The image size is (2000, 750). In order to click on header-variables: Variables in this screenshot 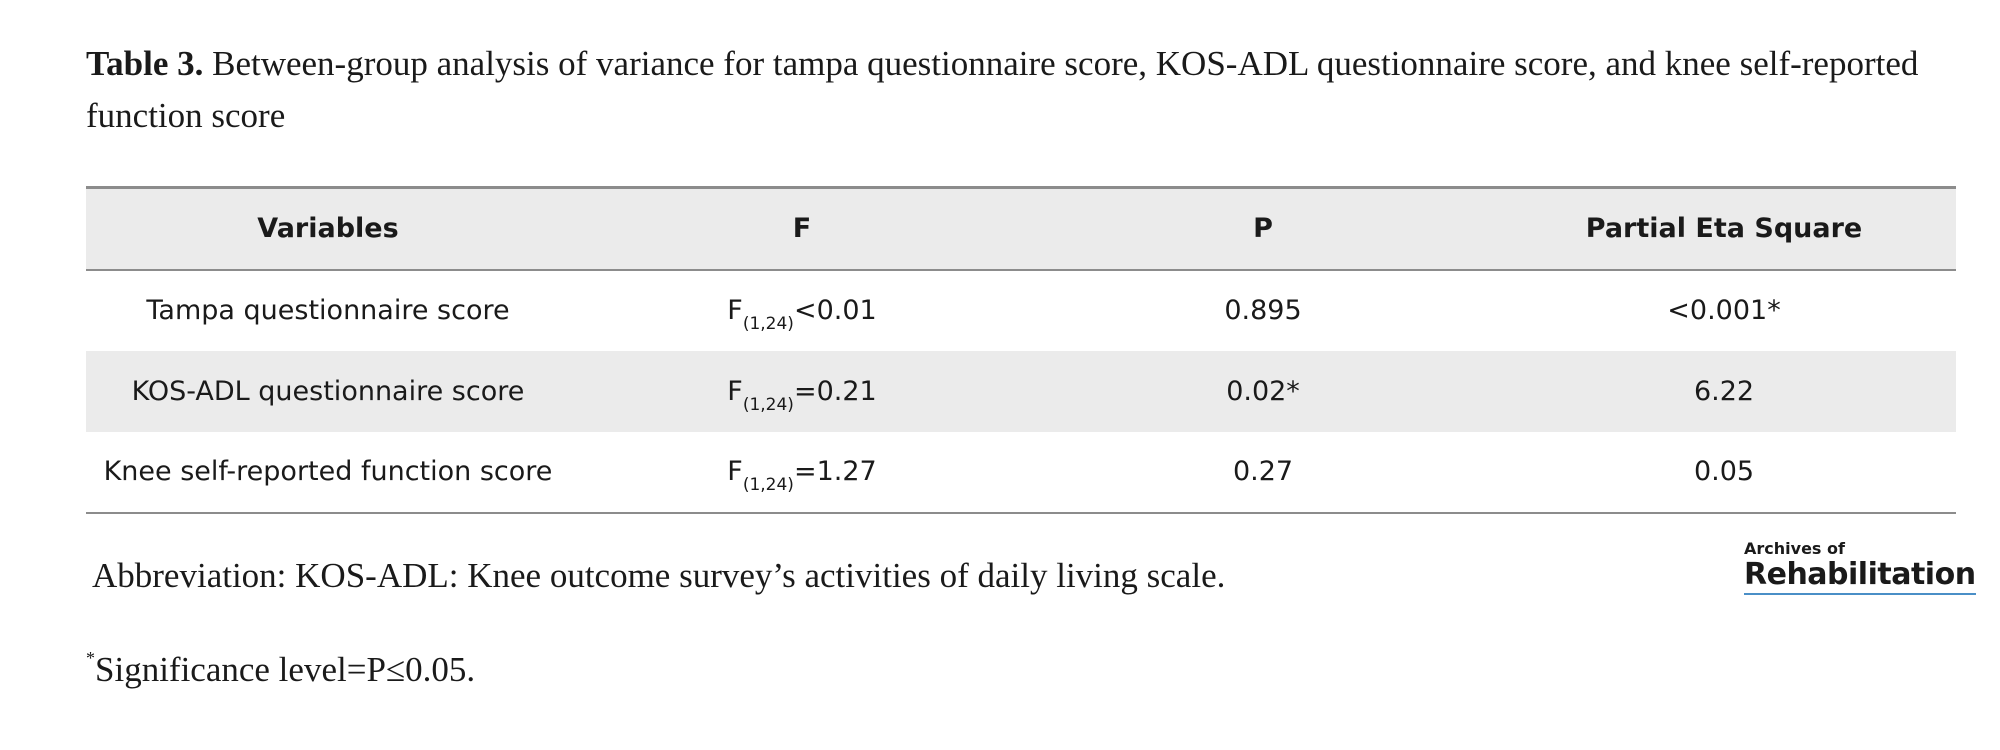, I will do `click(328, 229)`.